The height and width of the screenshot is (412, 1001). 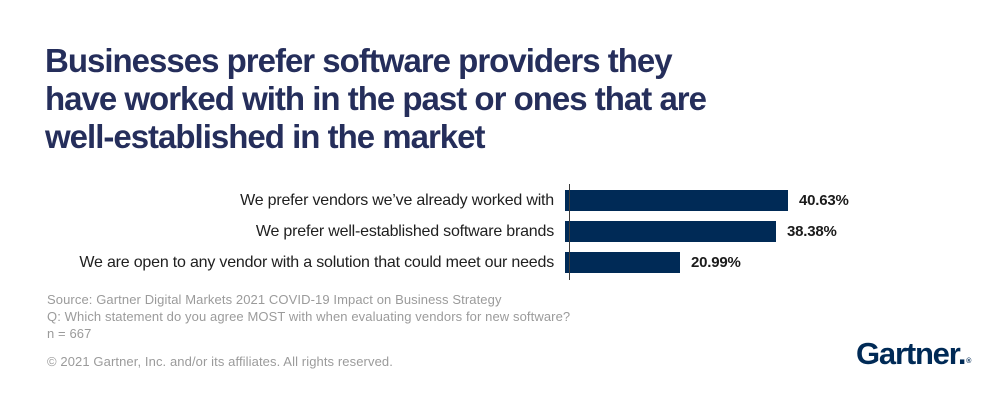 I want to click on value-label: 20.99%, so click(x=716, y=262).